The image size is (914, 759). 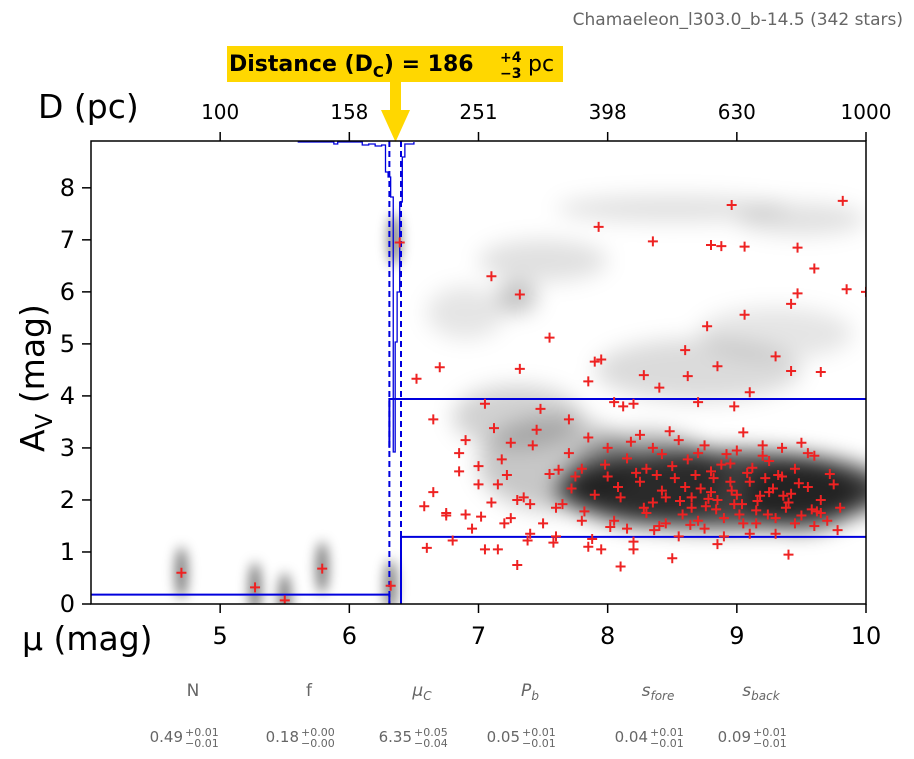 What do you see at coordinates (478, 636) in the screenshot?
I see `x-tick-label: 7` at bounding box center [478, 636].